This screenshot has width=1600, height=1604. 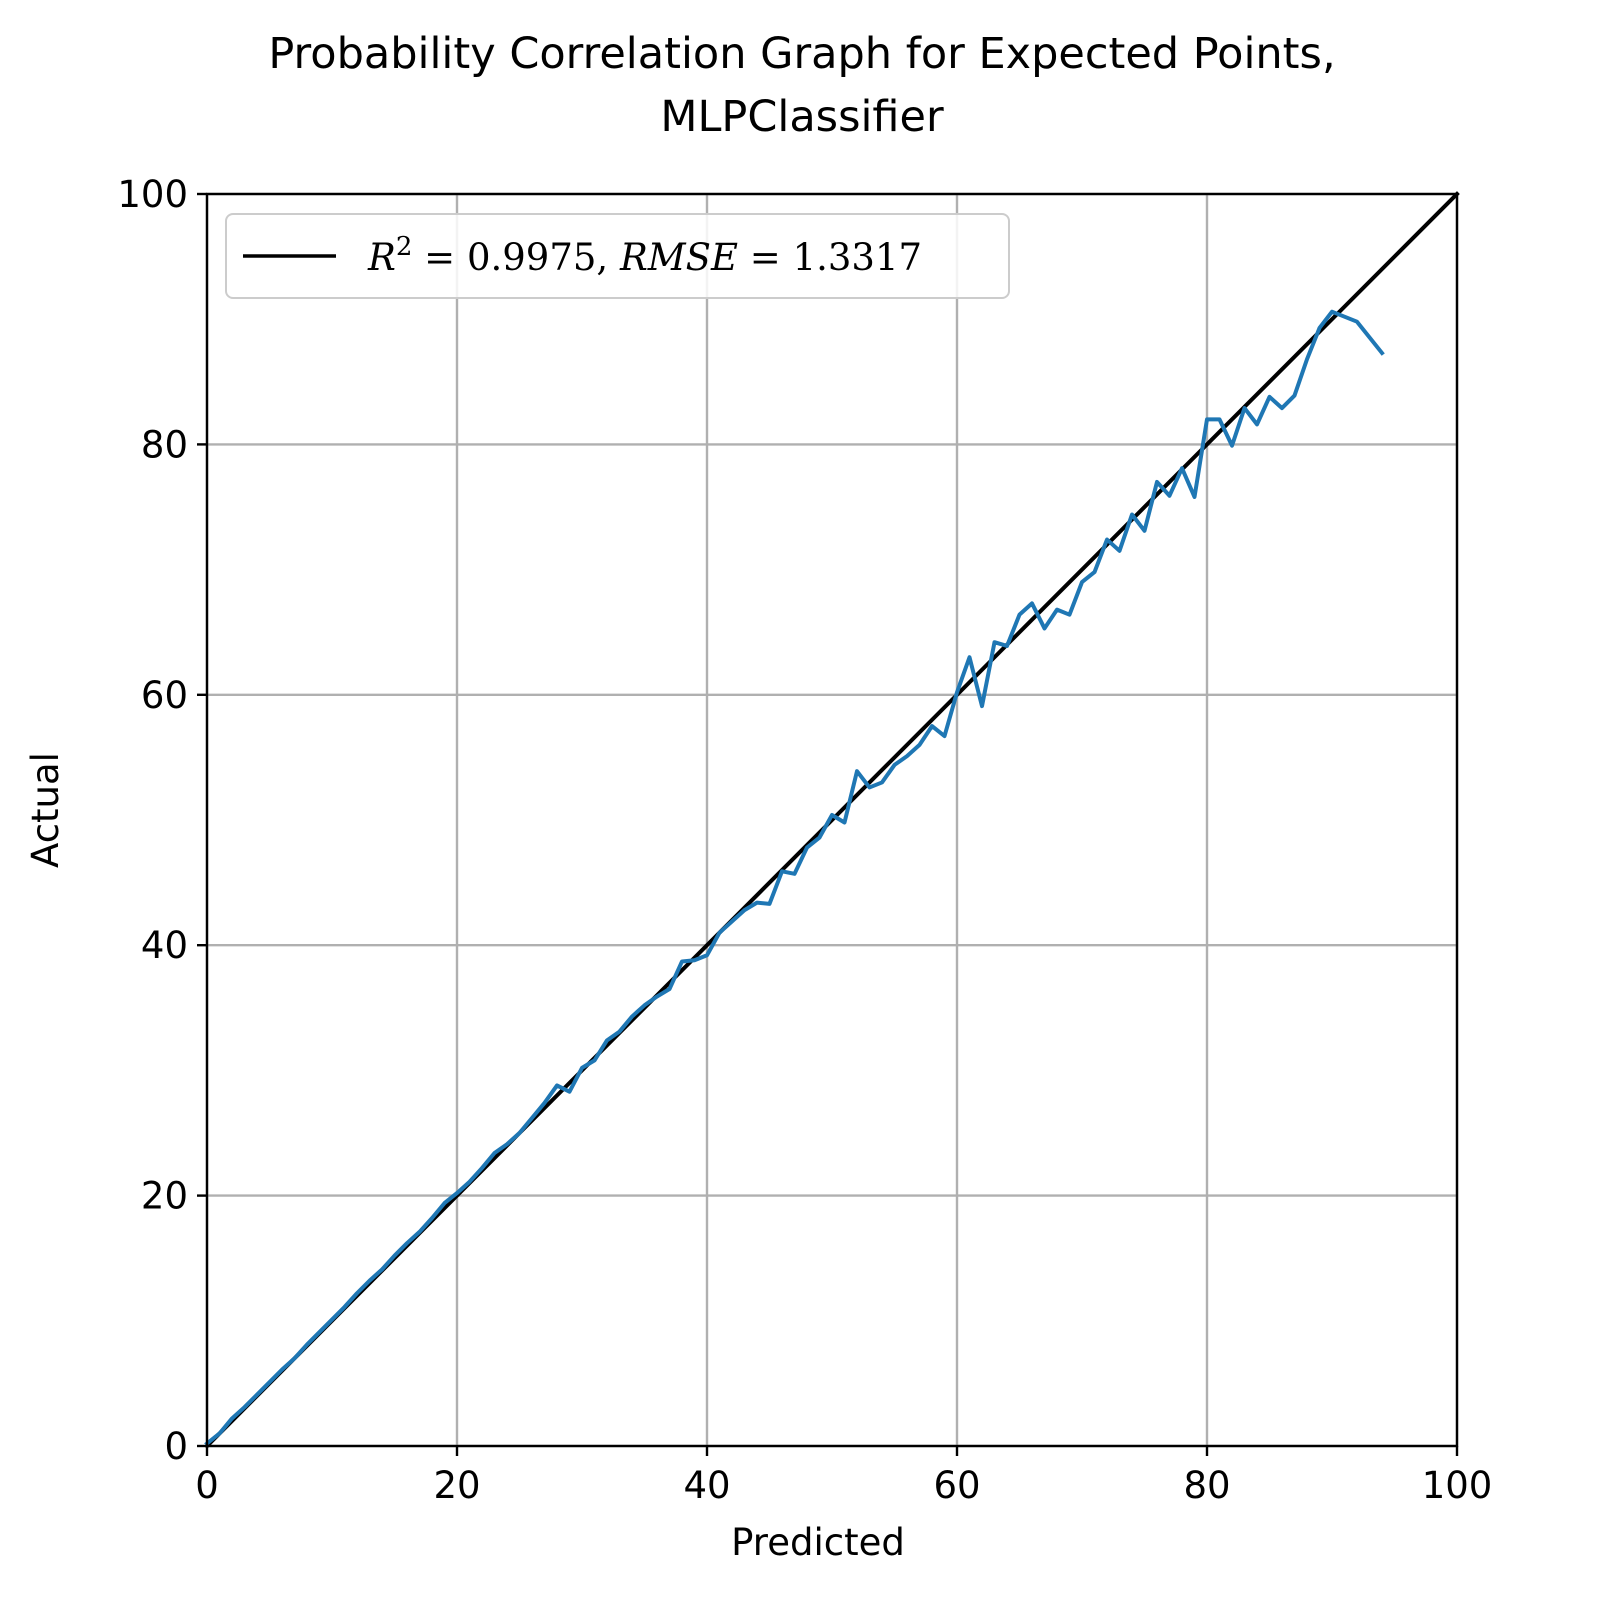 What do you see at coordinates (765, 257) in the screenshot?
I see `legend-equals-2: =` at bounding box center [765, 257].